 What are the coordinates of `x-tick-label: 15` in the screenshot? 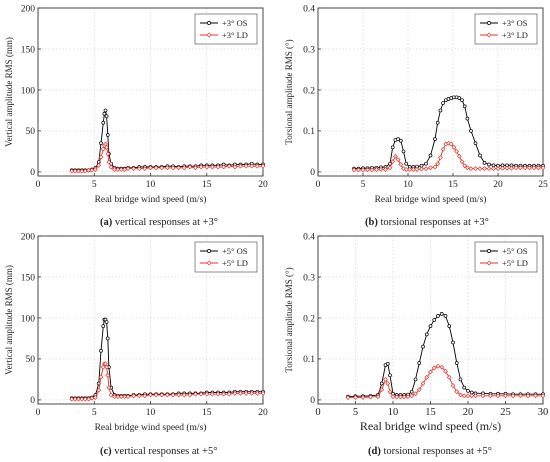 It's located at (430, 412).